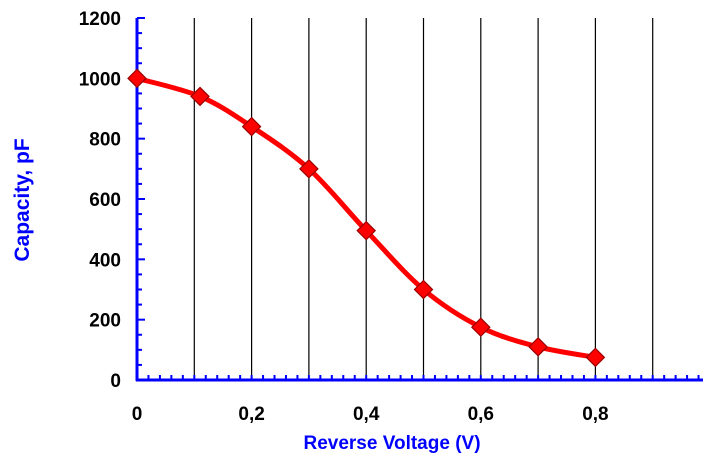  What do you see at coordinates (100, 19) in the screenshot?
I see `y-tick-label: 1200` at bounding box center [100, 19].